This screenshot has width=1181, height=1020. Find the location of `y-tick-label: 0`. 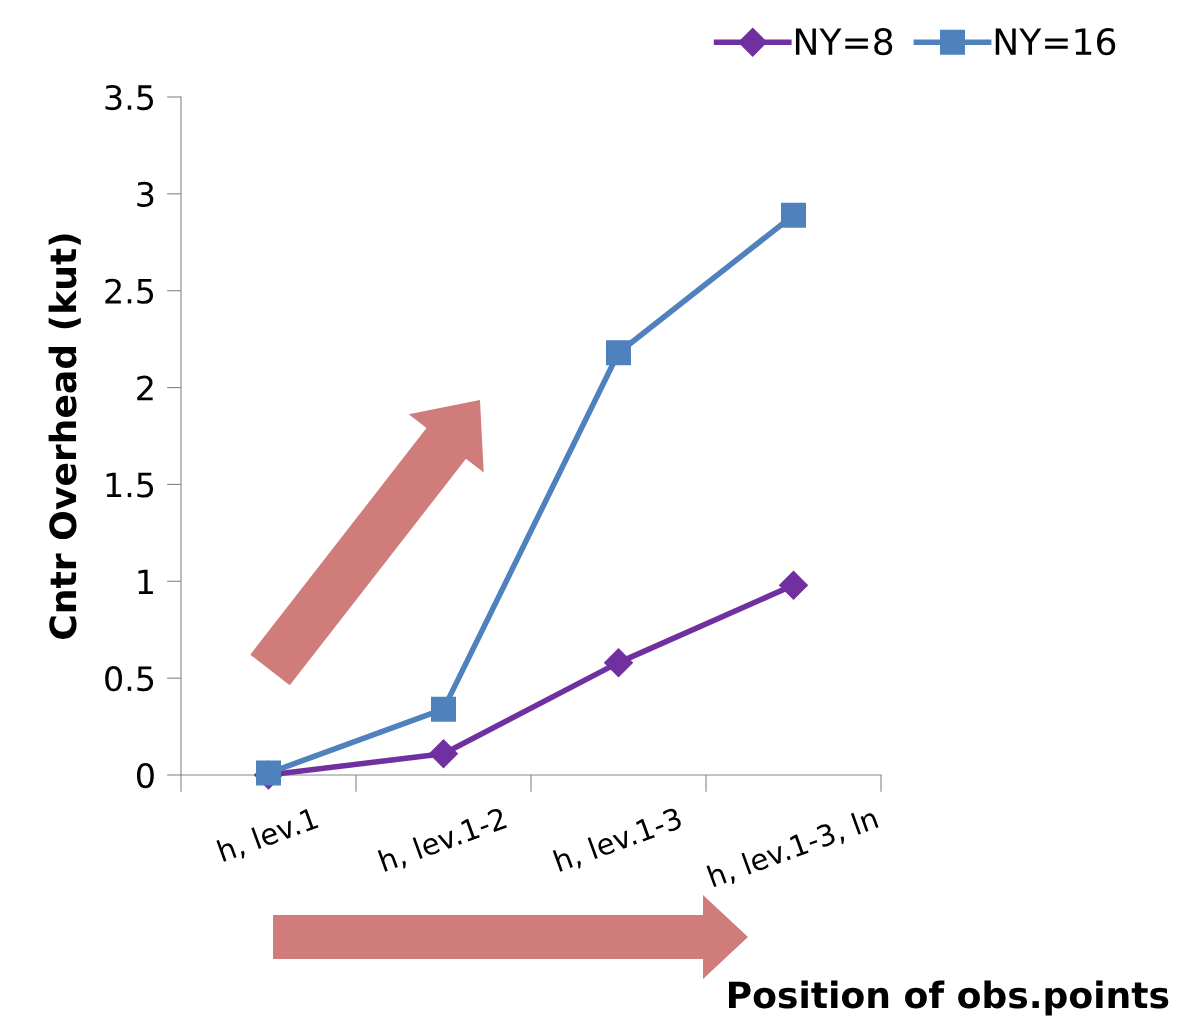

y-tick-label: 0 is located at coordinates (145, 775).